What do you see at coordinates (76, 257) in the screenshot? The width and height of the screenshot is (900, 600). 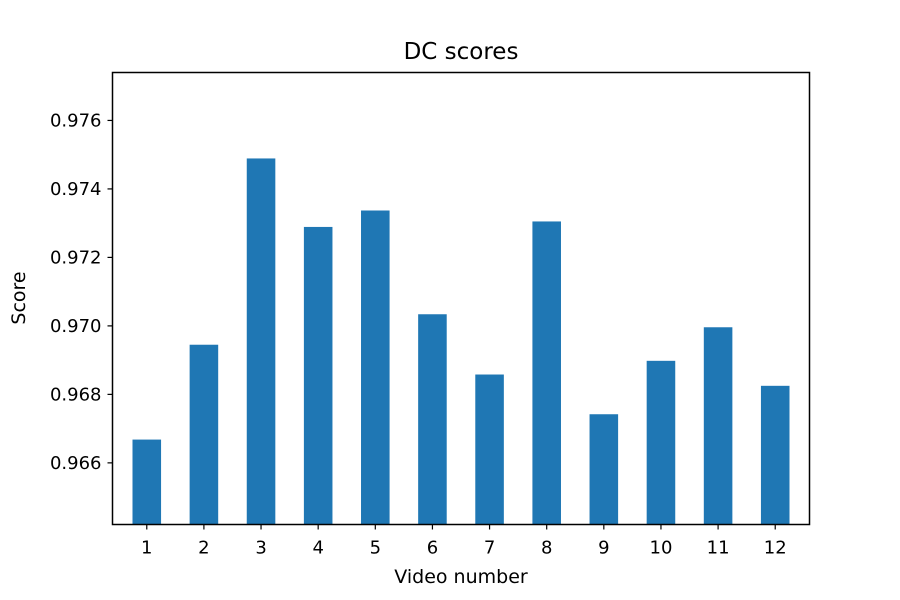 I see `y-tick-label: 0.972` at bounding box center [76, 257].